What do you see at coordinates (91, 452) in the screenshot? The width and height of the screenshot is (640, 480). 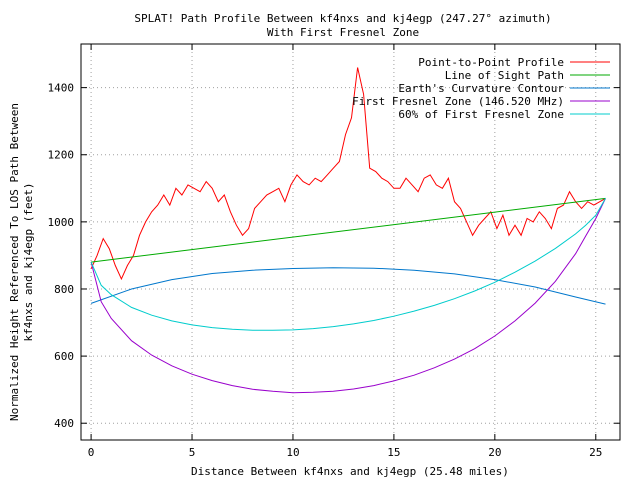 I see `x-tick-label: 0` at bounding box center [91, 452].